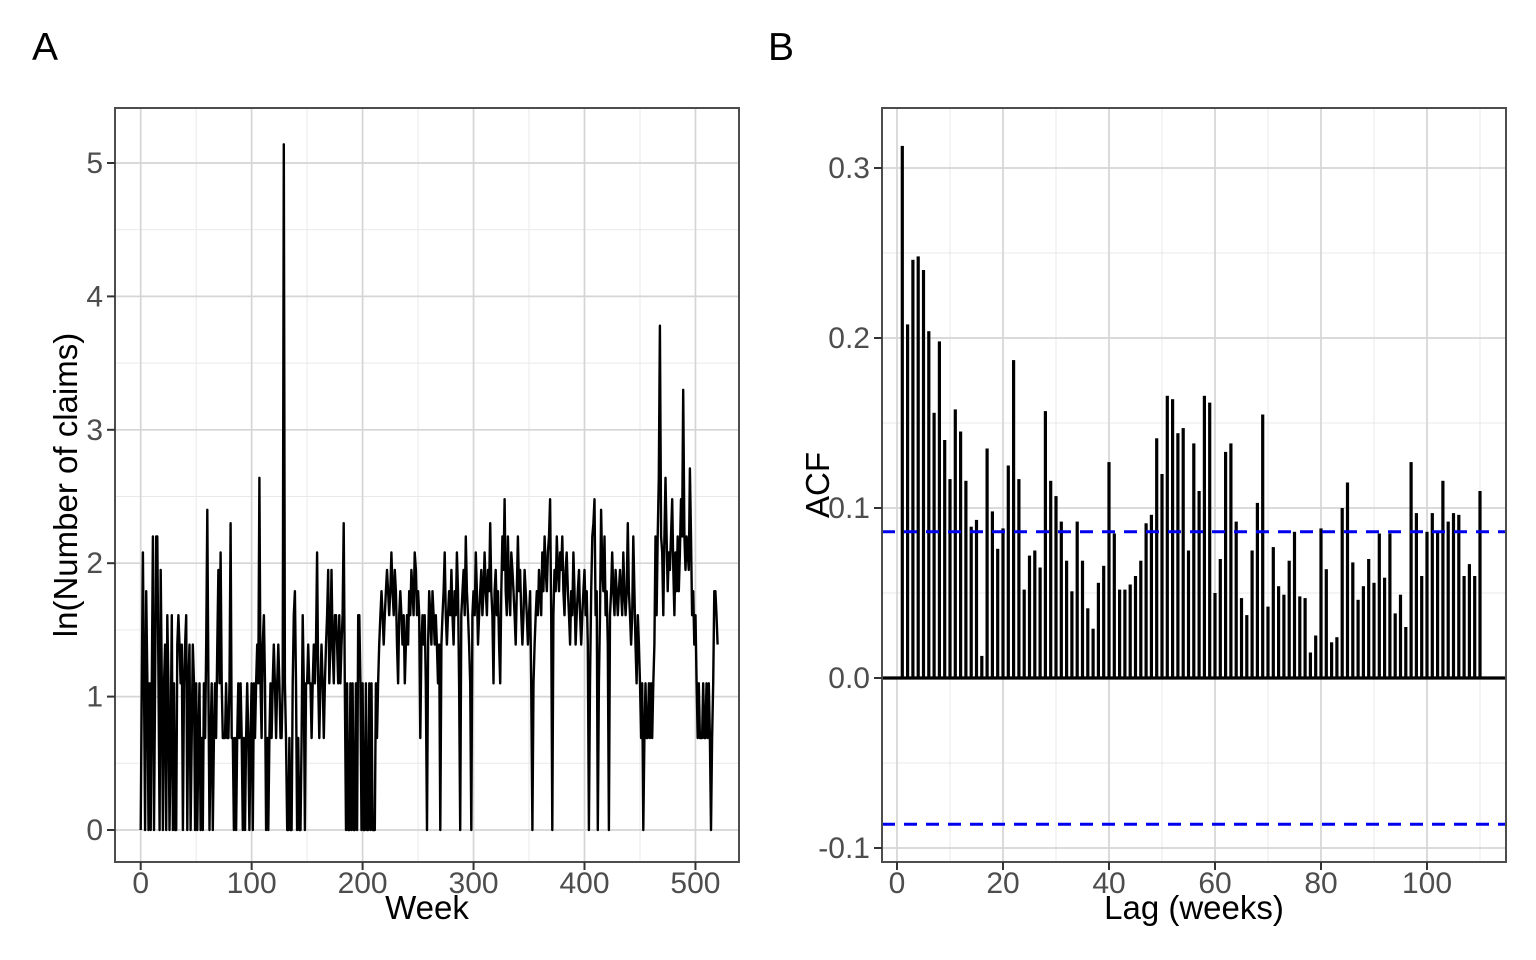 This screenshot has height=960, width=1536. What do you see at coordinates (94, 163) in the screenshot?
I see `y-tick-label: 5` at bounding box center [94, 163].